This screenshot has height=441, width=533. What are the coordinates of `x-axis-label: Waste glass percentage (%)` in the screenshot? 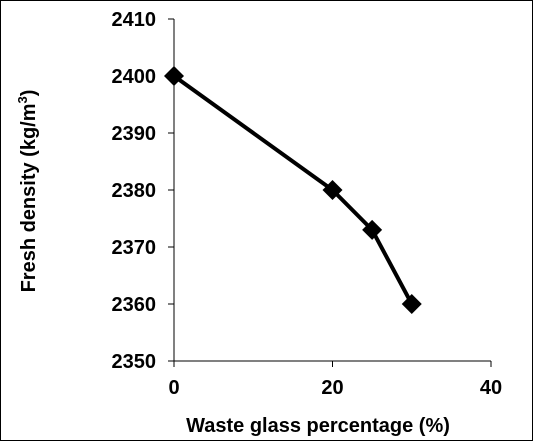 It's located at (318, 426).